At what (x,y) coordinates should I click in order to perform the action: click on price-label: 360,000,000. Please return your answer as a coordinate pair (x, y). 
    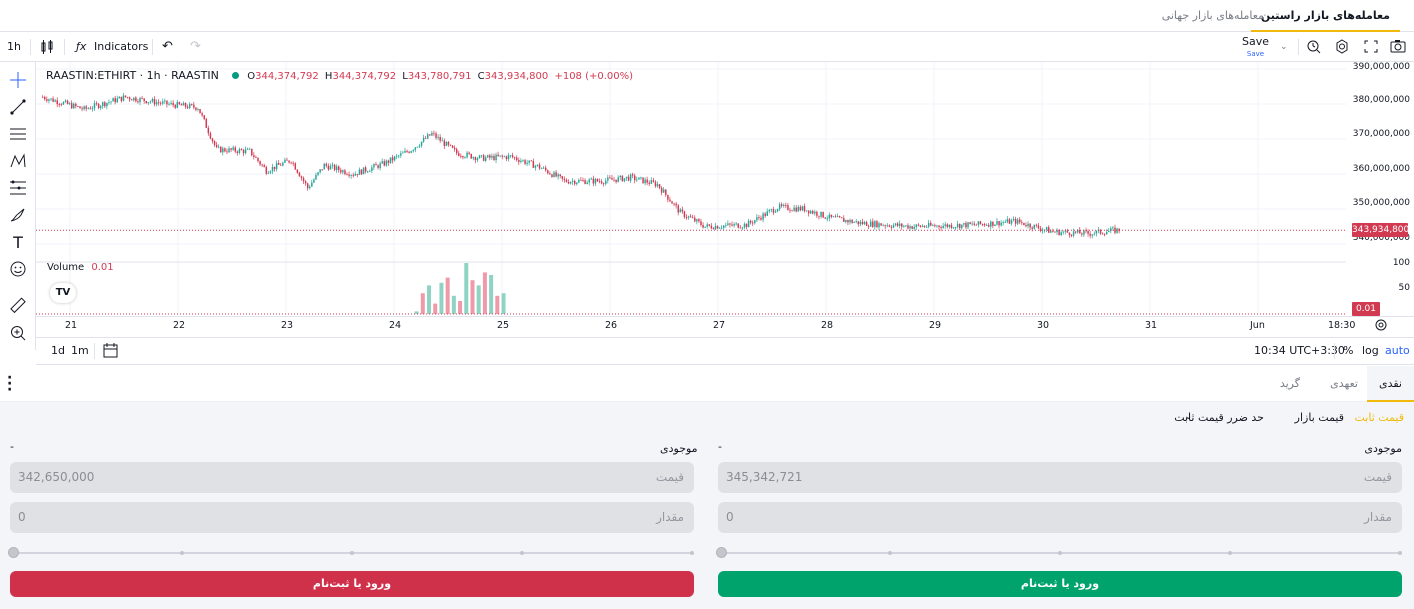
    Looking at the image, I should click on (1381, 169).